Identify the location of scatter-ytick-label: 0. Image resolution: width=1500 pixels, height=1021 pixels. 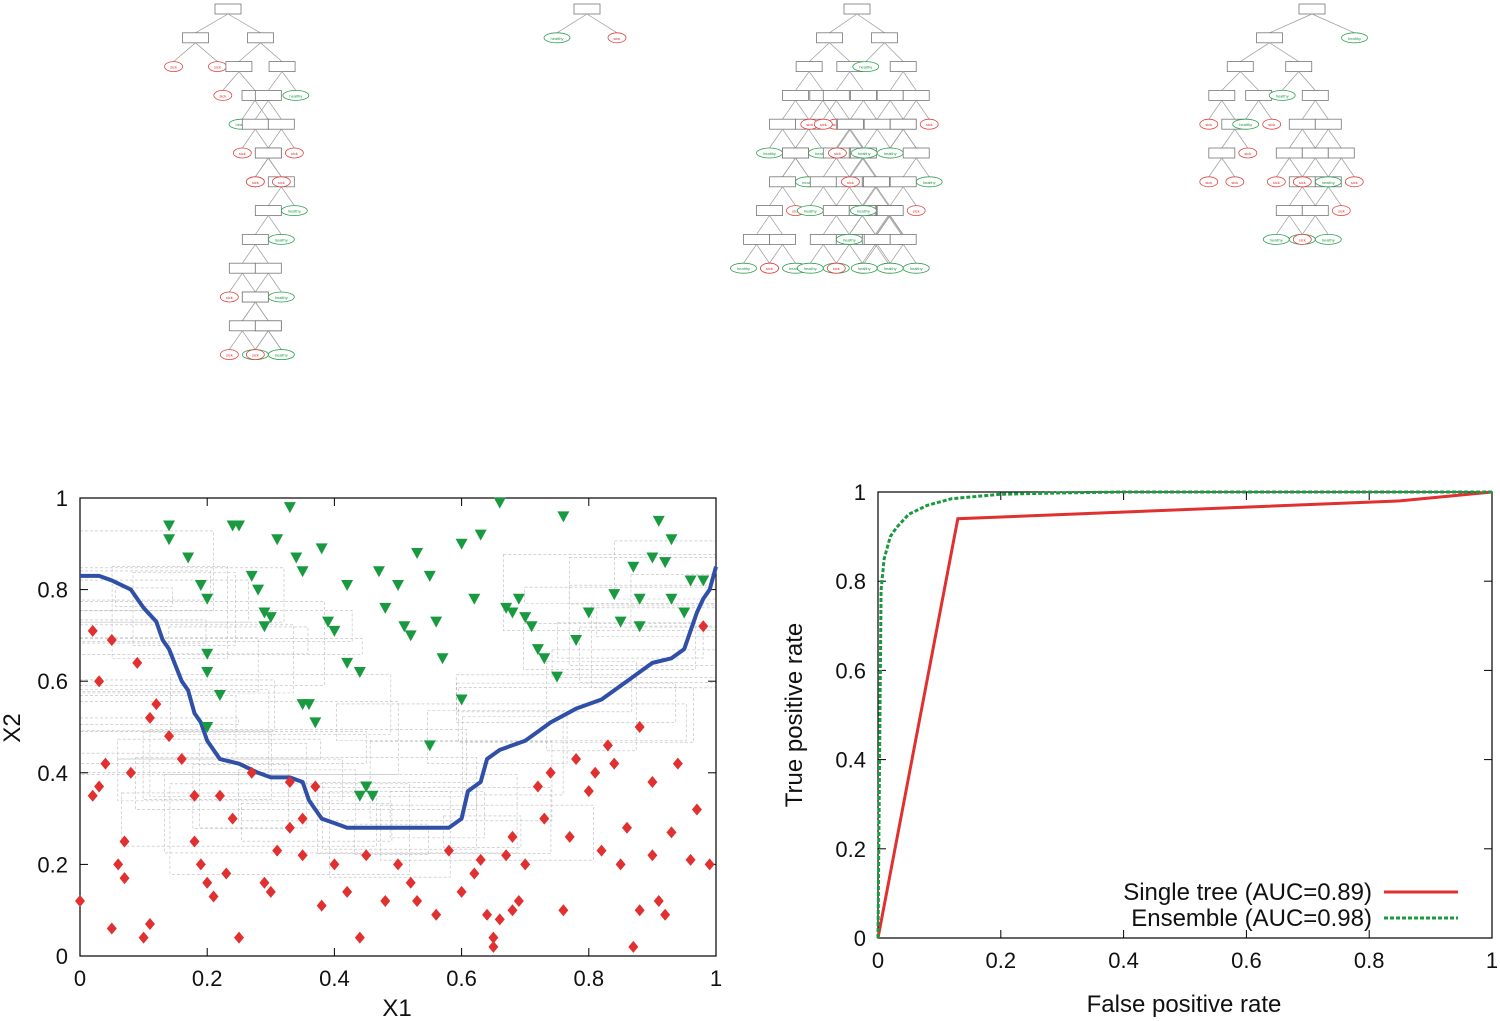
(62, 956).